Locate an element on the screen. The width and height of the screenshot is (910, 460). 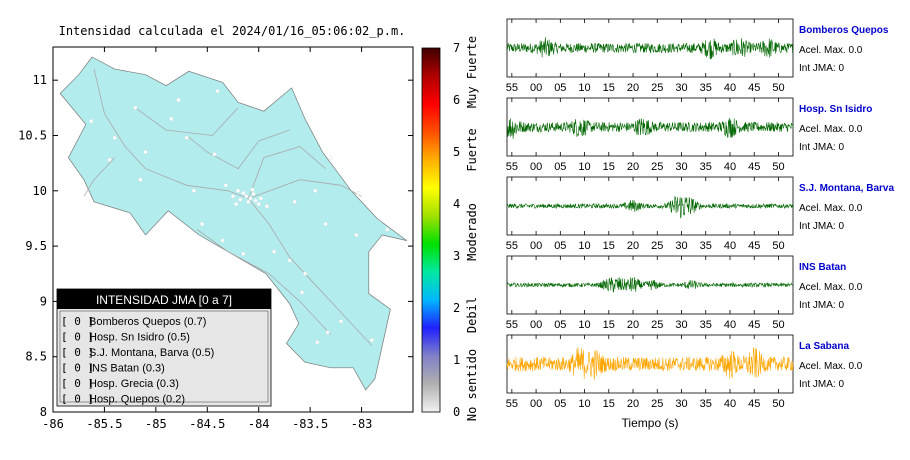
colorbar-category: No sentido is located at coordinates (472, 385).